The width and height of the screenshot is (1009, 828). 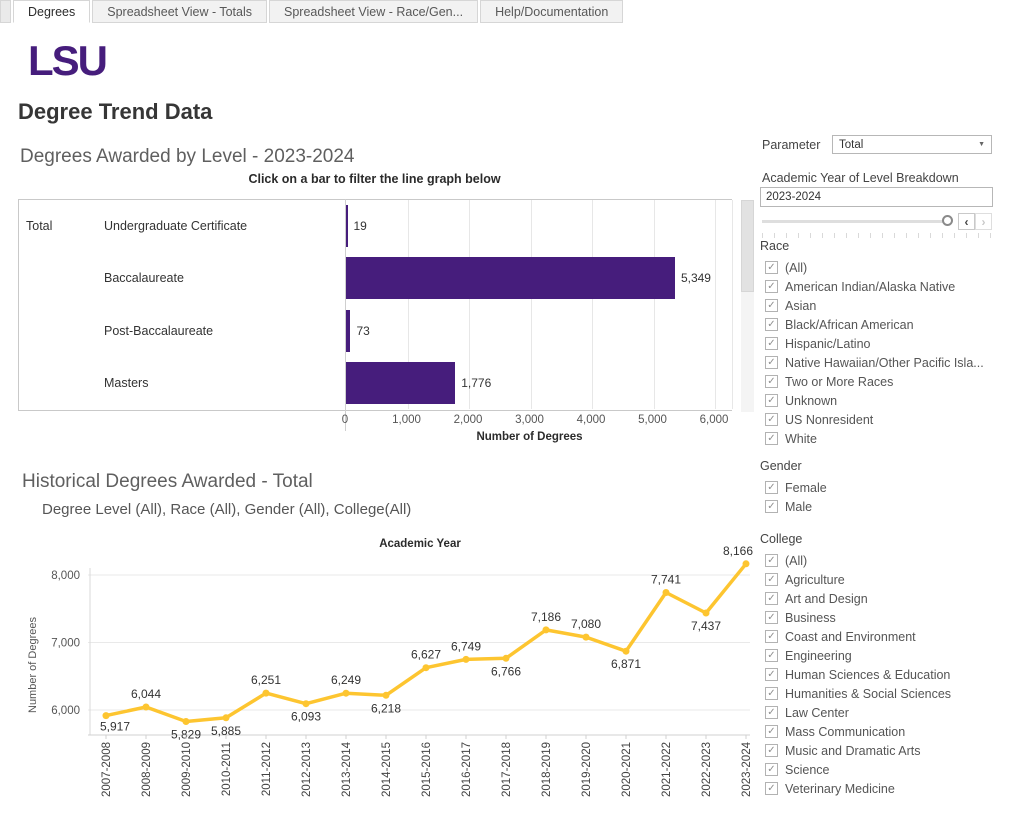 What do you see at coordinates (506, 658) in the screenshot?
I see `data-point-2017-2018` at bounding box center [506, 658].